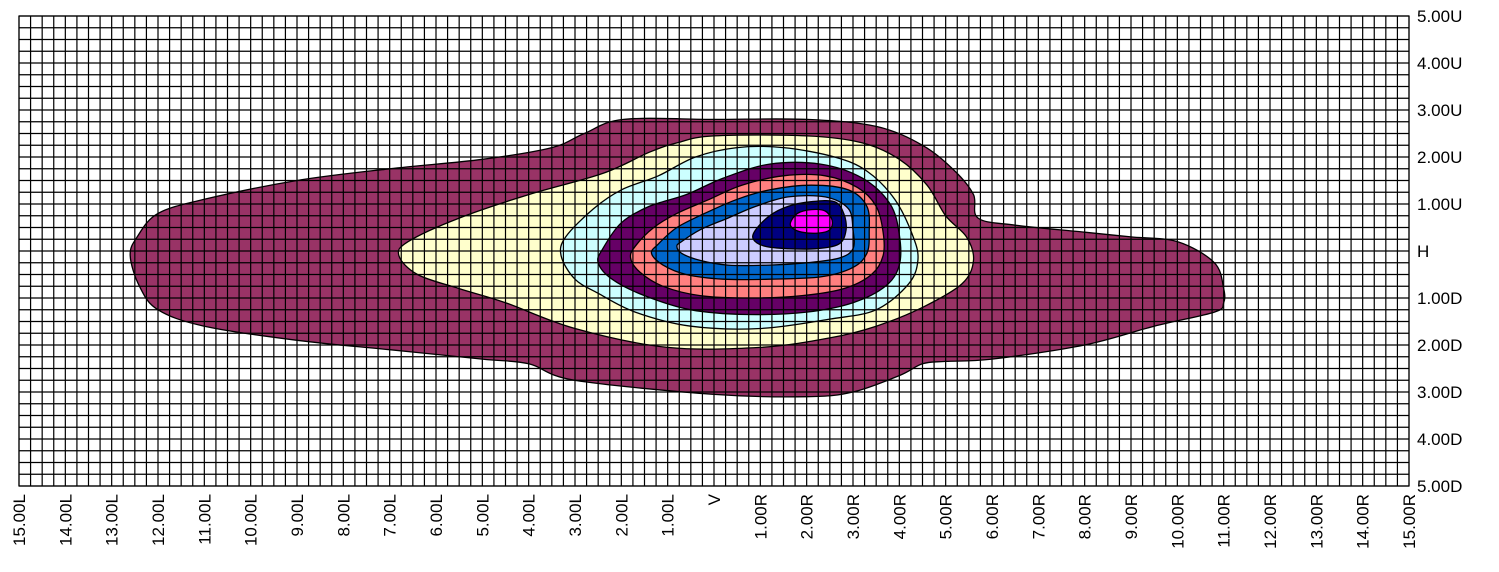 The image size is (1499, 572). What do you see at coordinates (436, 515) in the screenshot?
I see `x-tick-label: 6.00L` at bounding box center [436, 515].